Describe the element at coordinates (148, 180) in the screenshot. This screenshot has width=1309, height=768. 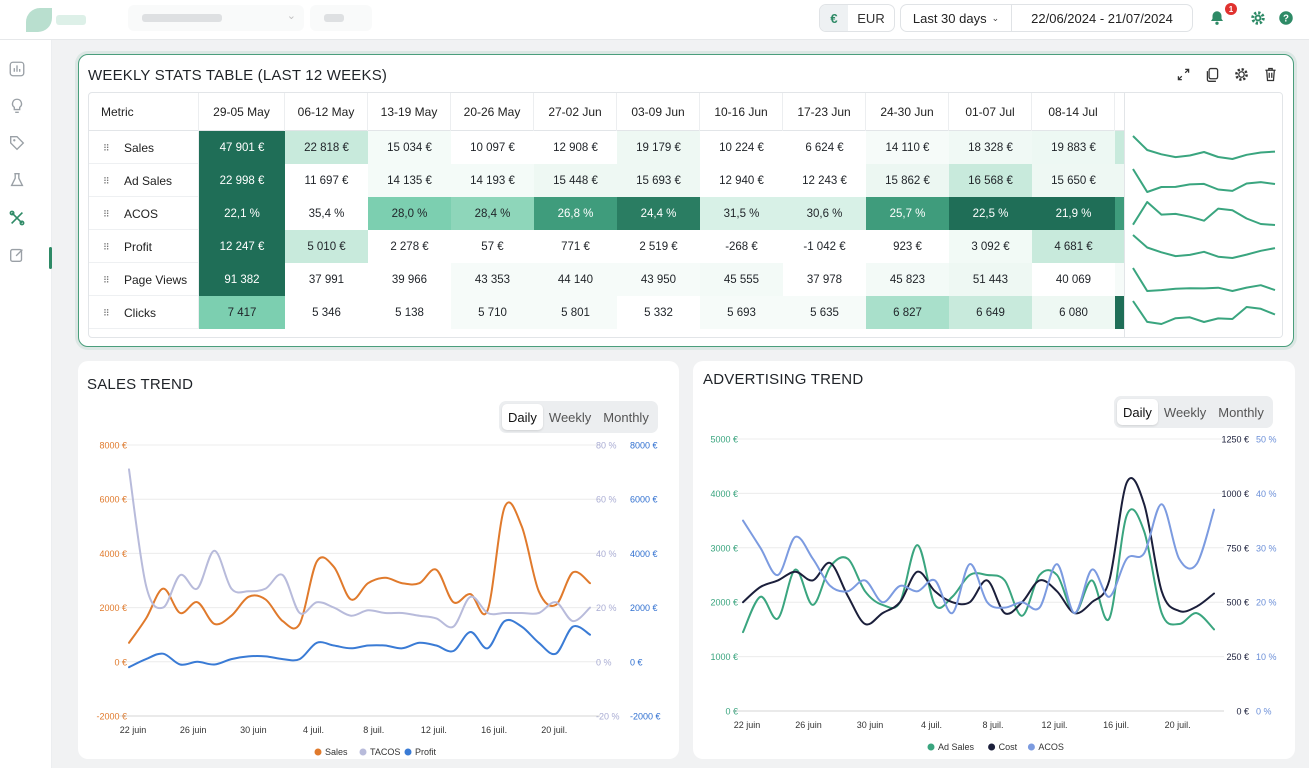
I see `metric-label: Ad Sales` at that location.